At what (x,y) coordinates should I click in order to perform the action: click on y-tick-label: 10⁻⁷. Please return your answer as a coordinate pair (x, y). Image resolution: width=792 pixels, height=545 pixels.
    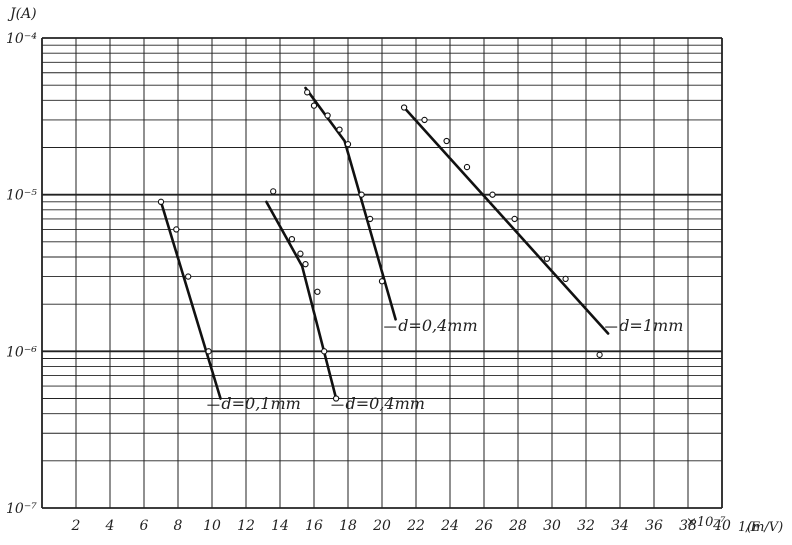
    Looking at the image, I should click on (21, 509).